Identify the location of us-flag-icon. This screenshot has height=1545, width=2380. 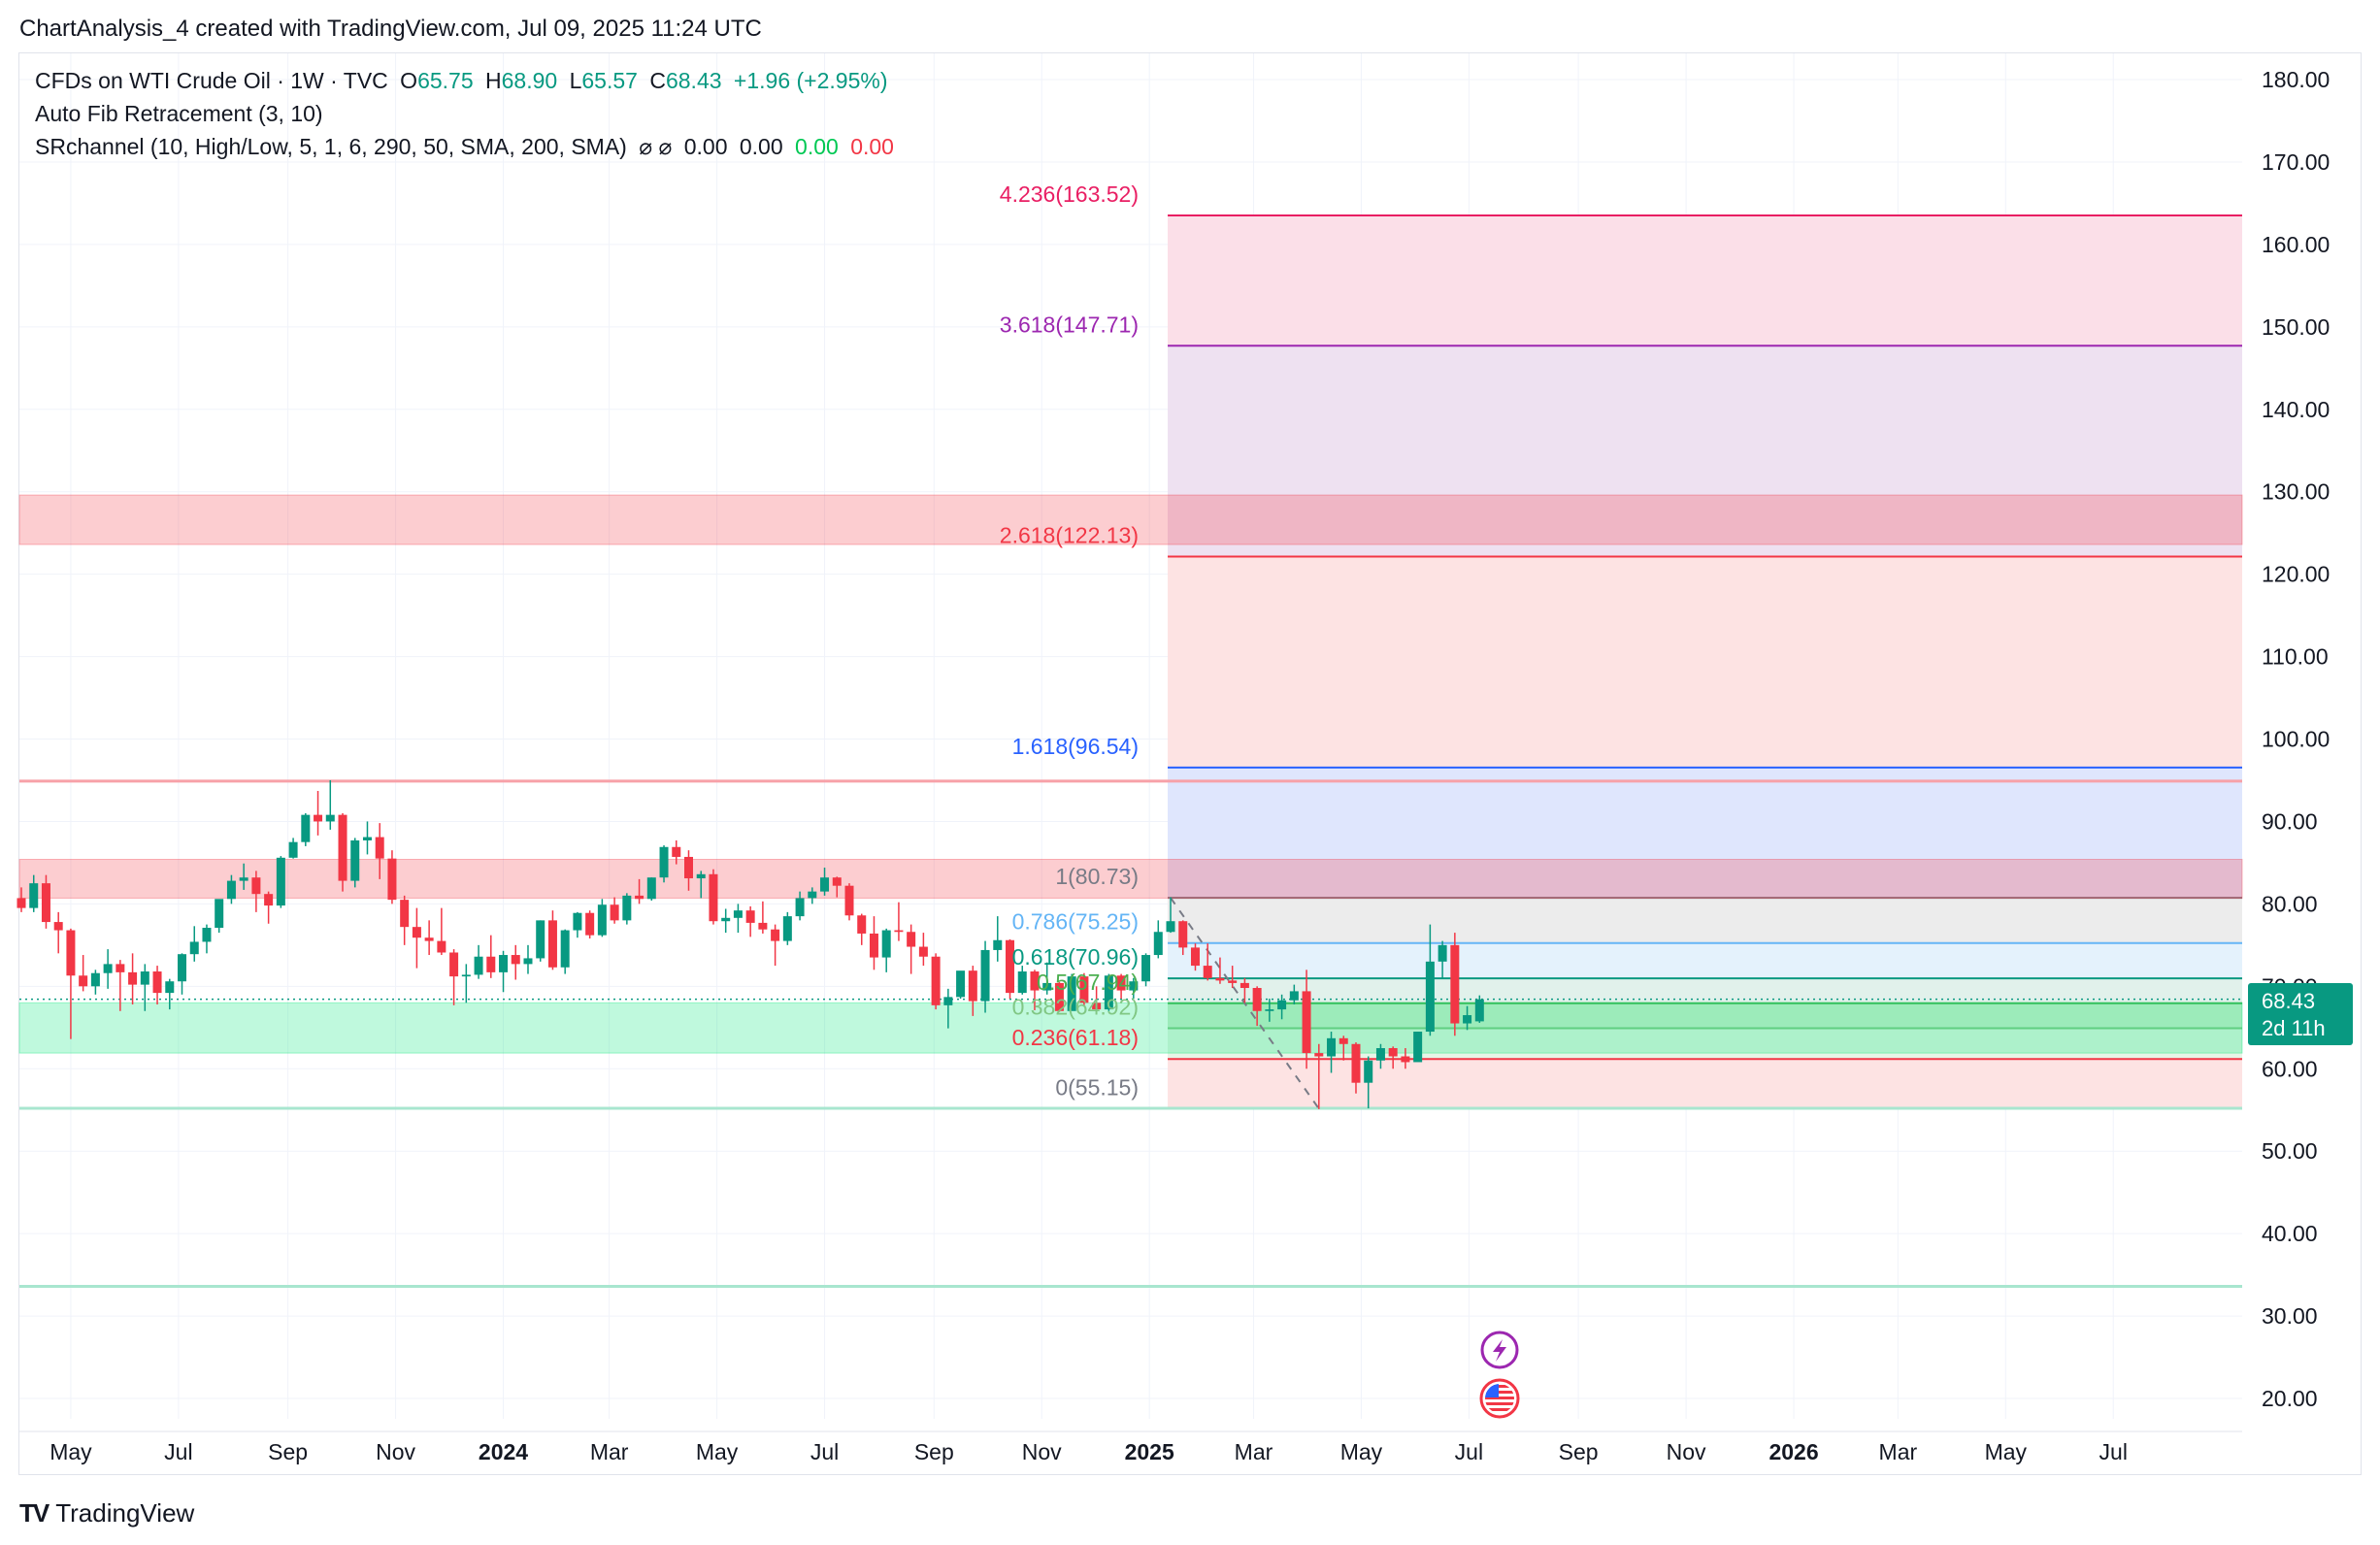
(1499, 1398).